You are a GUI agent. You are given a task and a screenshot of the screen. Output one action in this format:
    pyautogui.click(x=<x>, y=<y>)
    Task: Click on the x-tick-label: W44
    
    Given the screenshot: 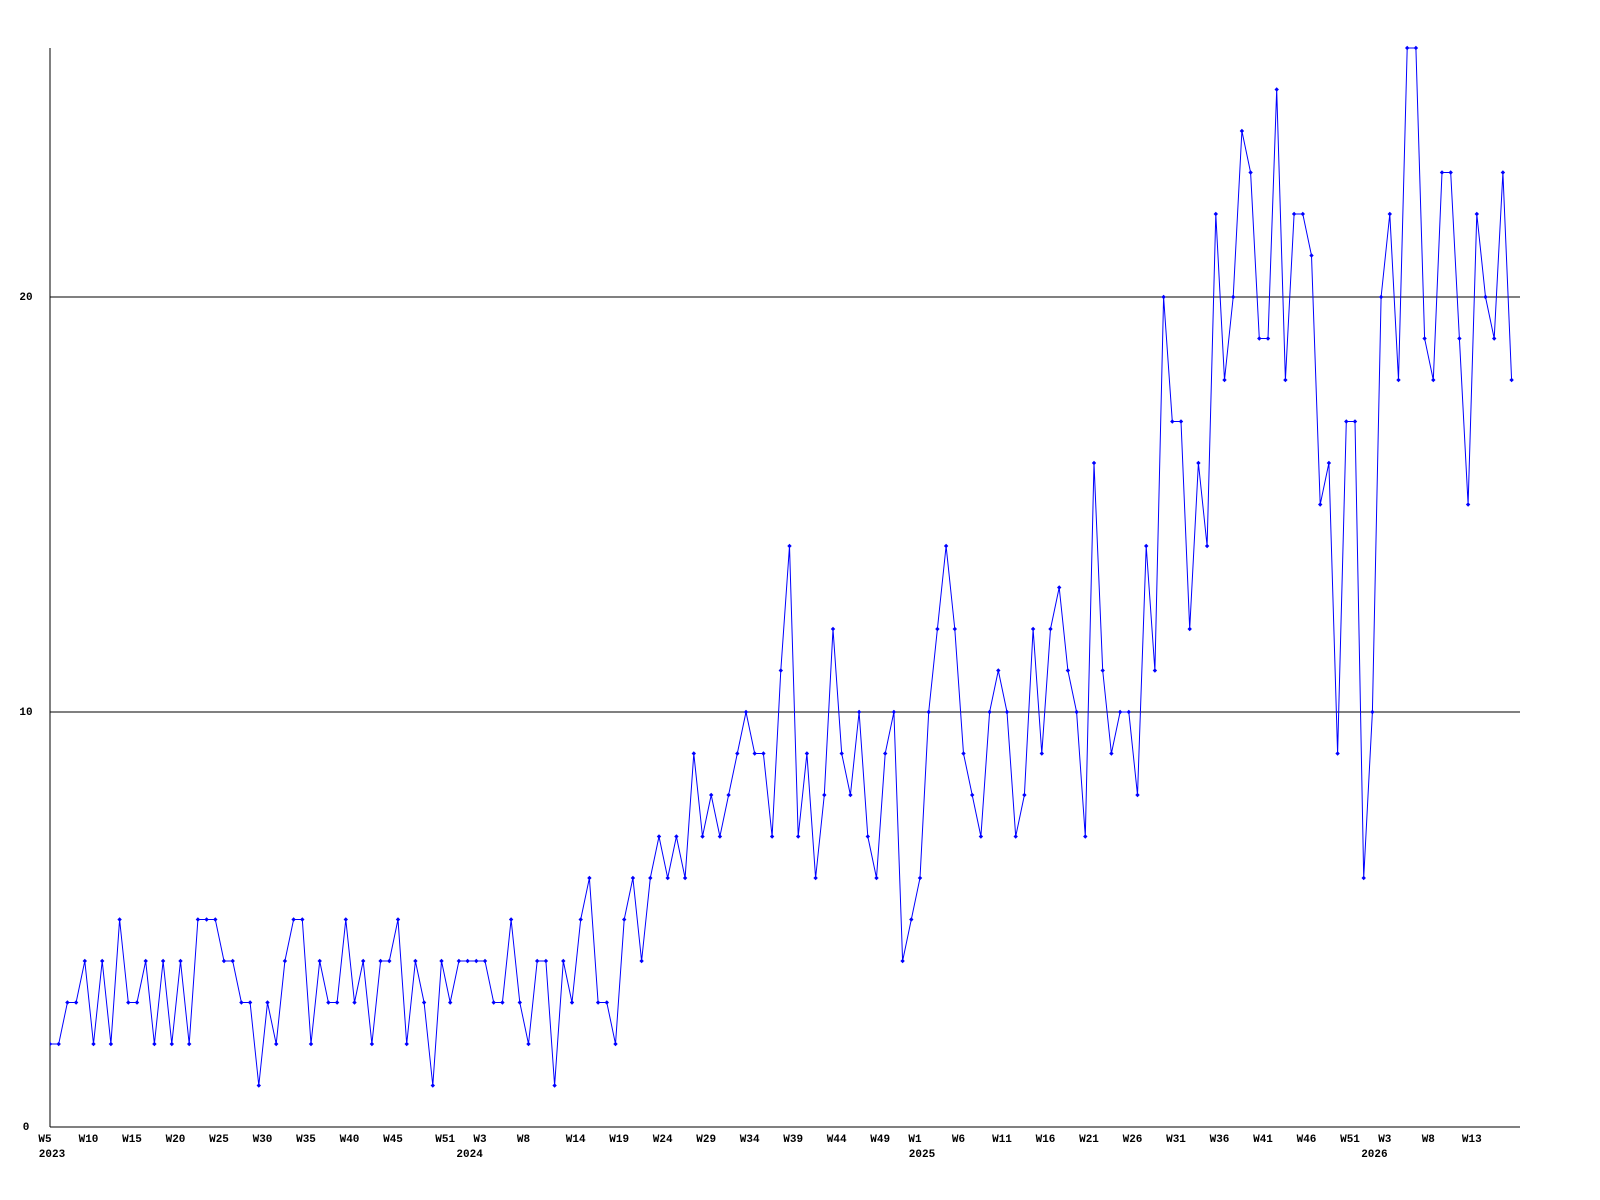 What is the action you would take?
    pyautogui.click(x=837, y=1140)
    